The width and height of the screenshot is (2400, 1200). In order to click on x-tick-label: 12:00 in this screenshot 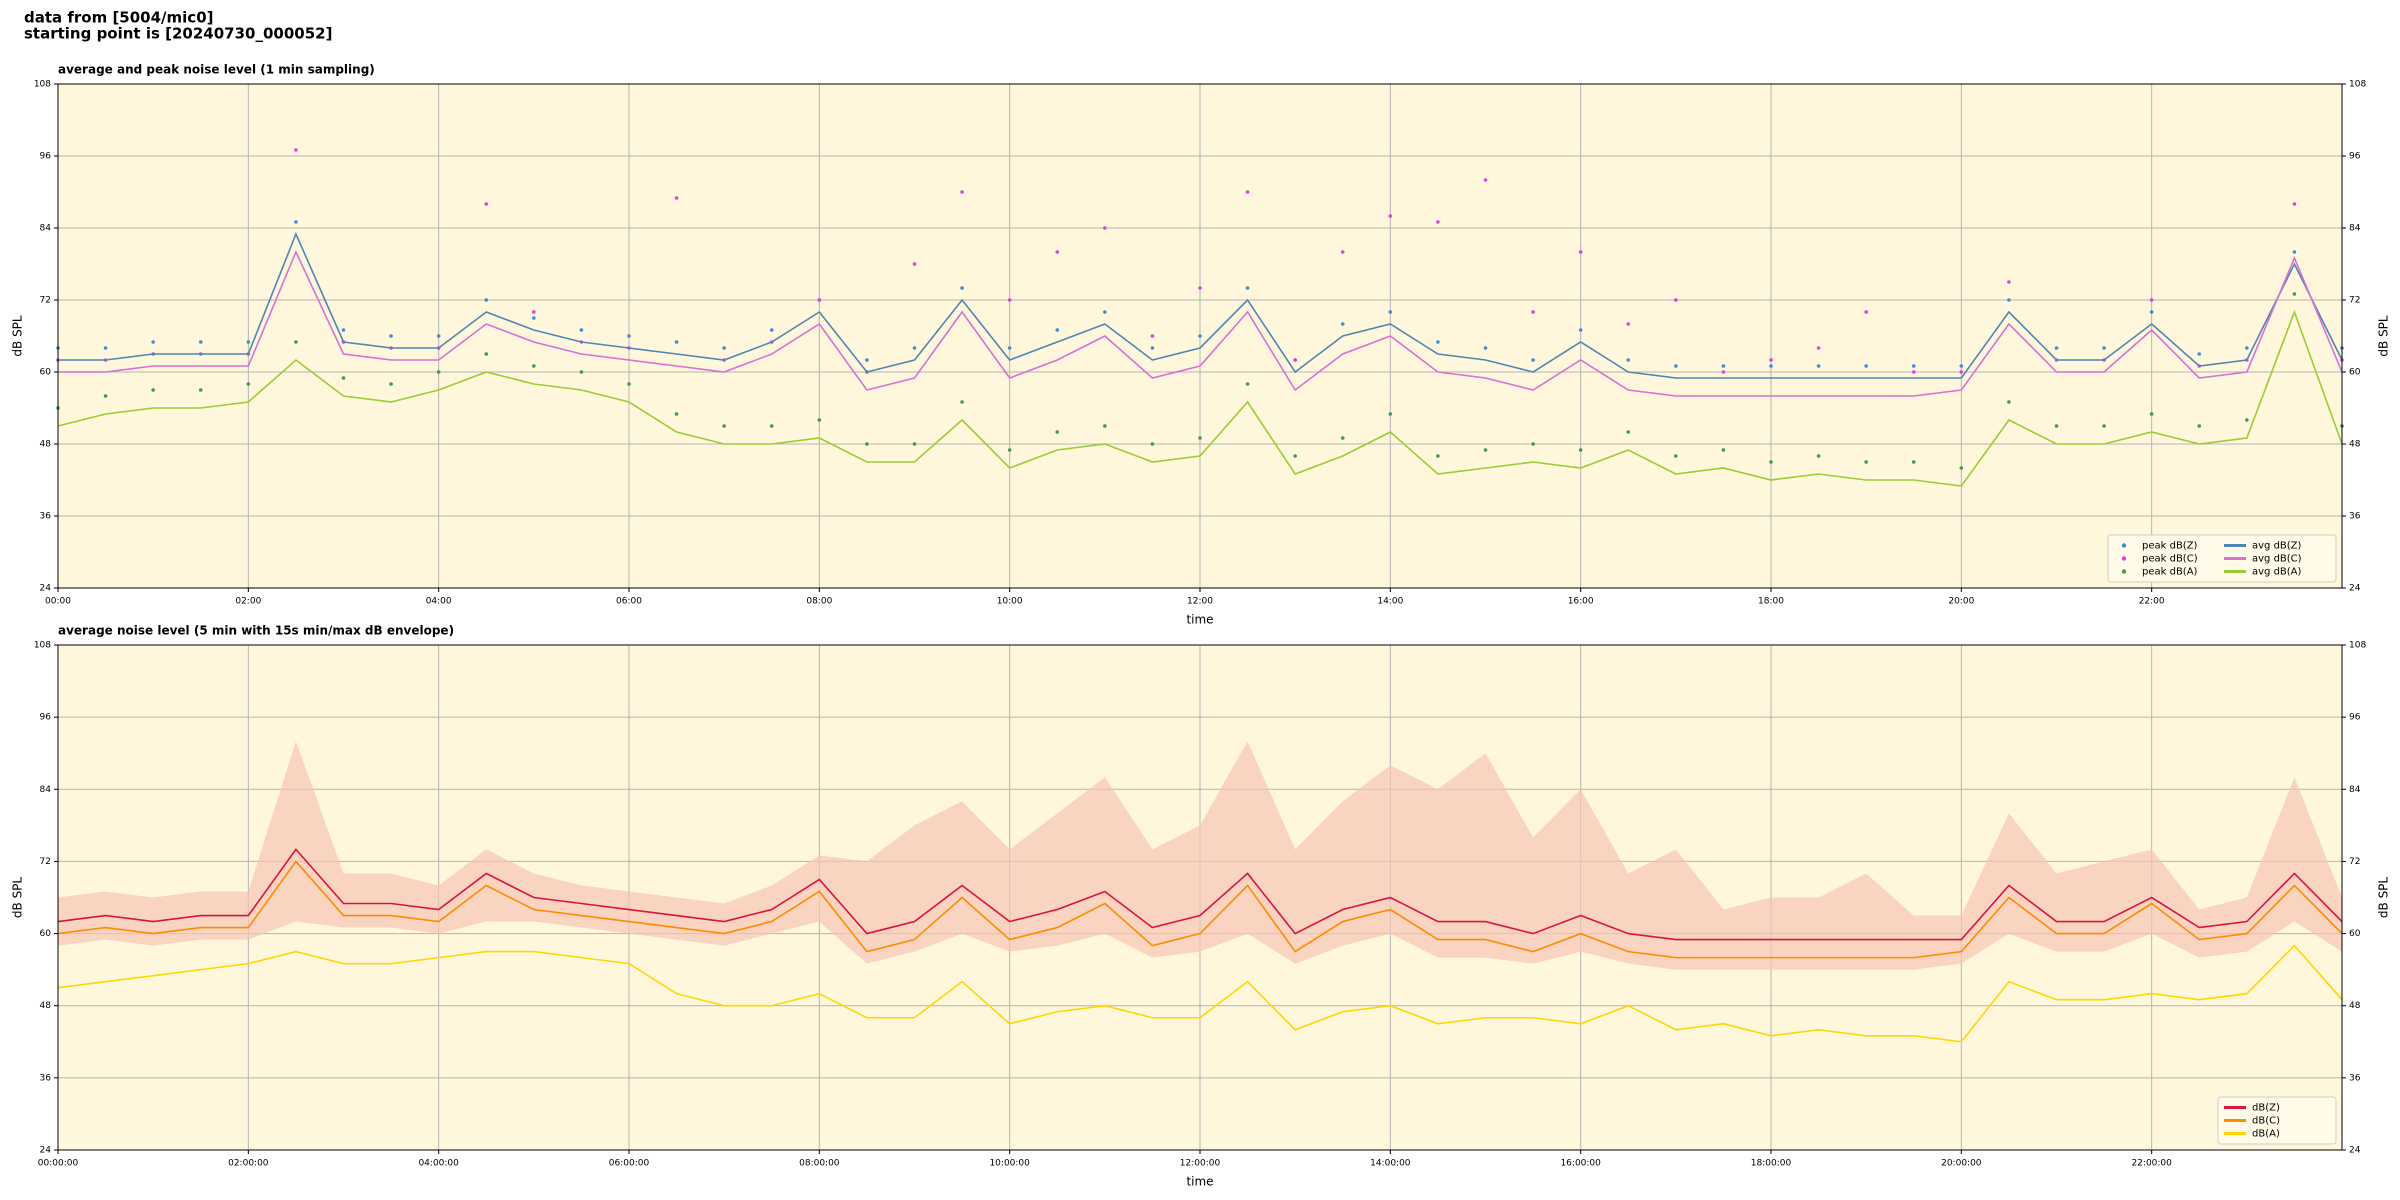, I will do `click(1200, 602)`.